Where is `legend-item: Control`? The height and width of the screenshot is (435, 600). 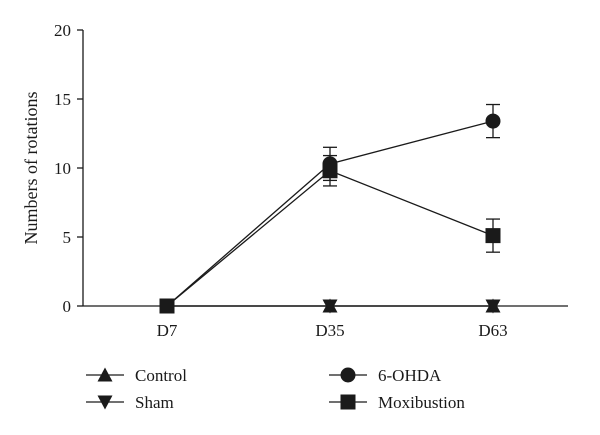 legend-item: Control is located at coordinates (136, 375).